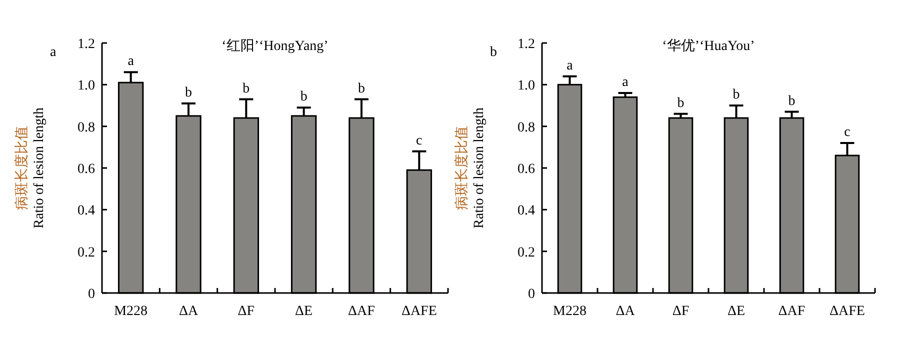 Image resolution: width=914 pixels, height=338 pixels. Describe the element at coordinates (708, 46) in the screenshot. I see `chart-title: ‘华优’‘HuaYou’` at that location.